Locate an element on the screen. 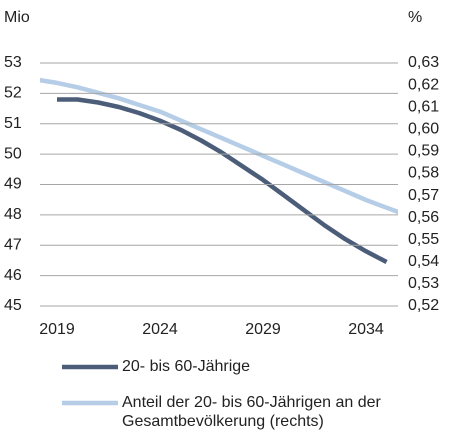 This screenshot has width=449, height=435. y-tick-label: 48 is located at coordinates (13, 214).